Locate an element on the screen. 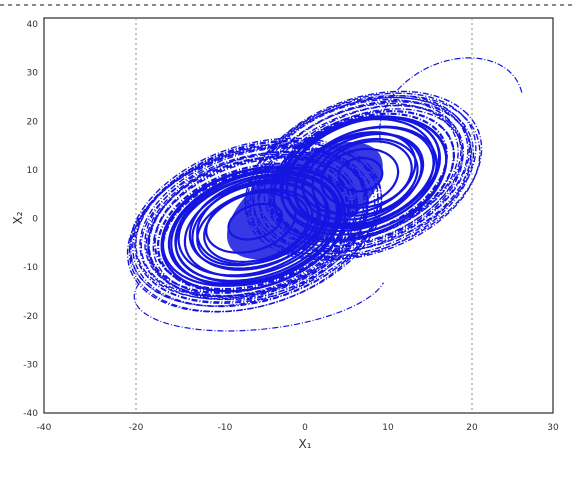 This screenshot has height=494, width=574. x-tick-label: 20 is located at coordinates (472, 428).